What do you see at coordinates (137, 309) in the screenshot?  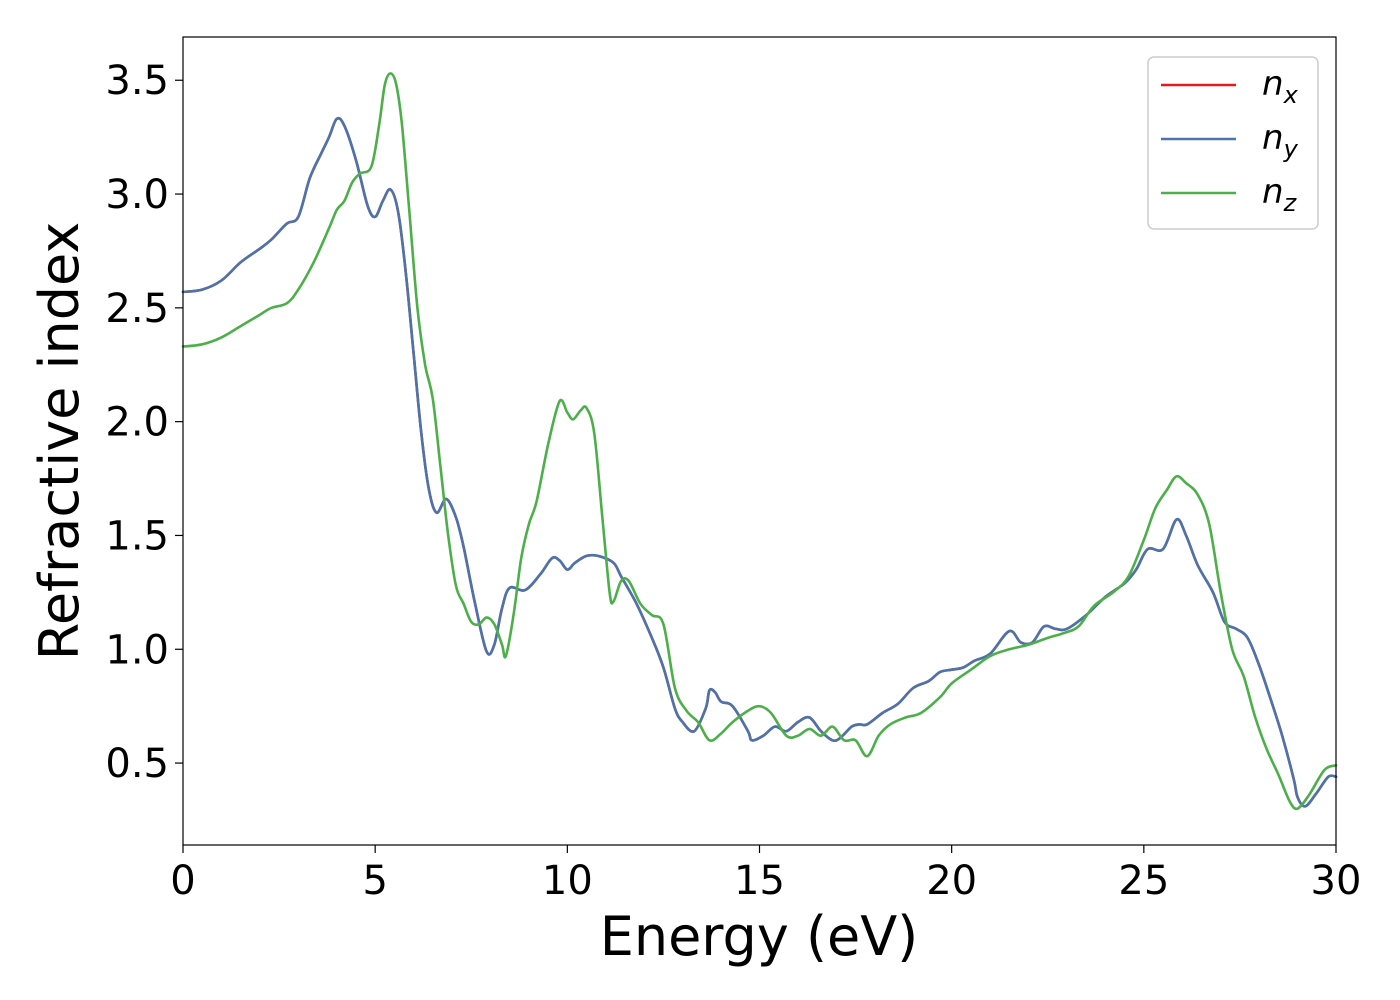 I see `y-tick-label: 2.5` at bounding box center [137, 309].